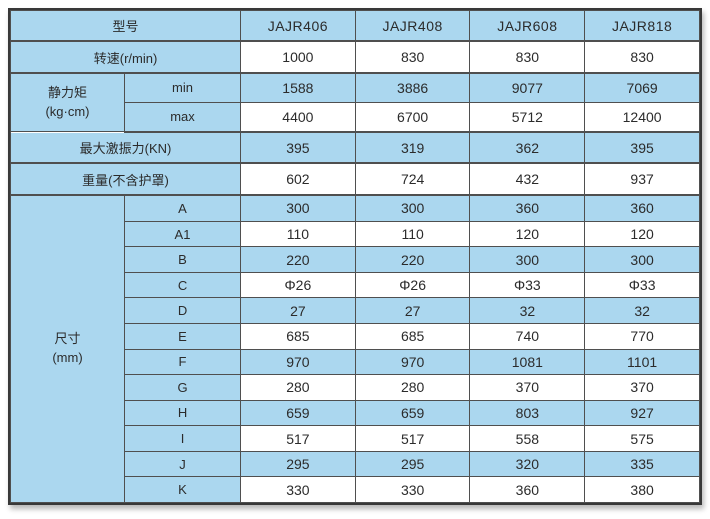  I want to click on value-cell: Φ33, so click(642, 285).